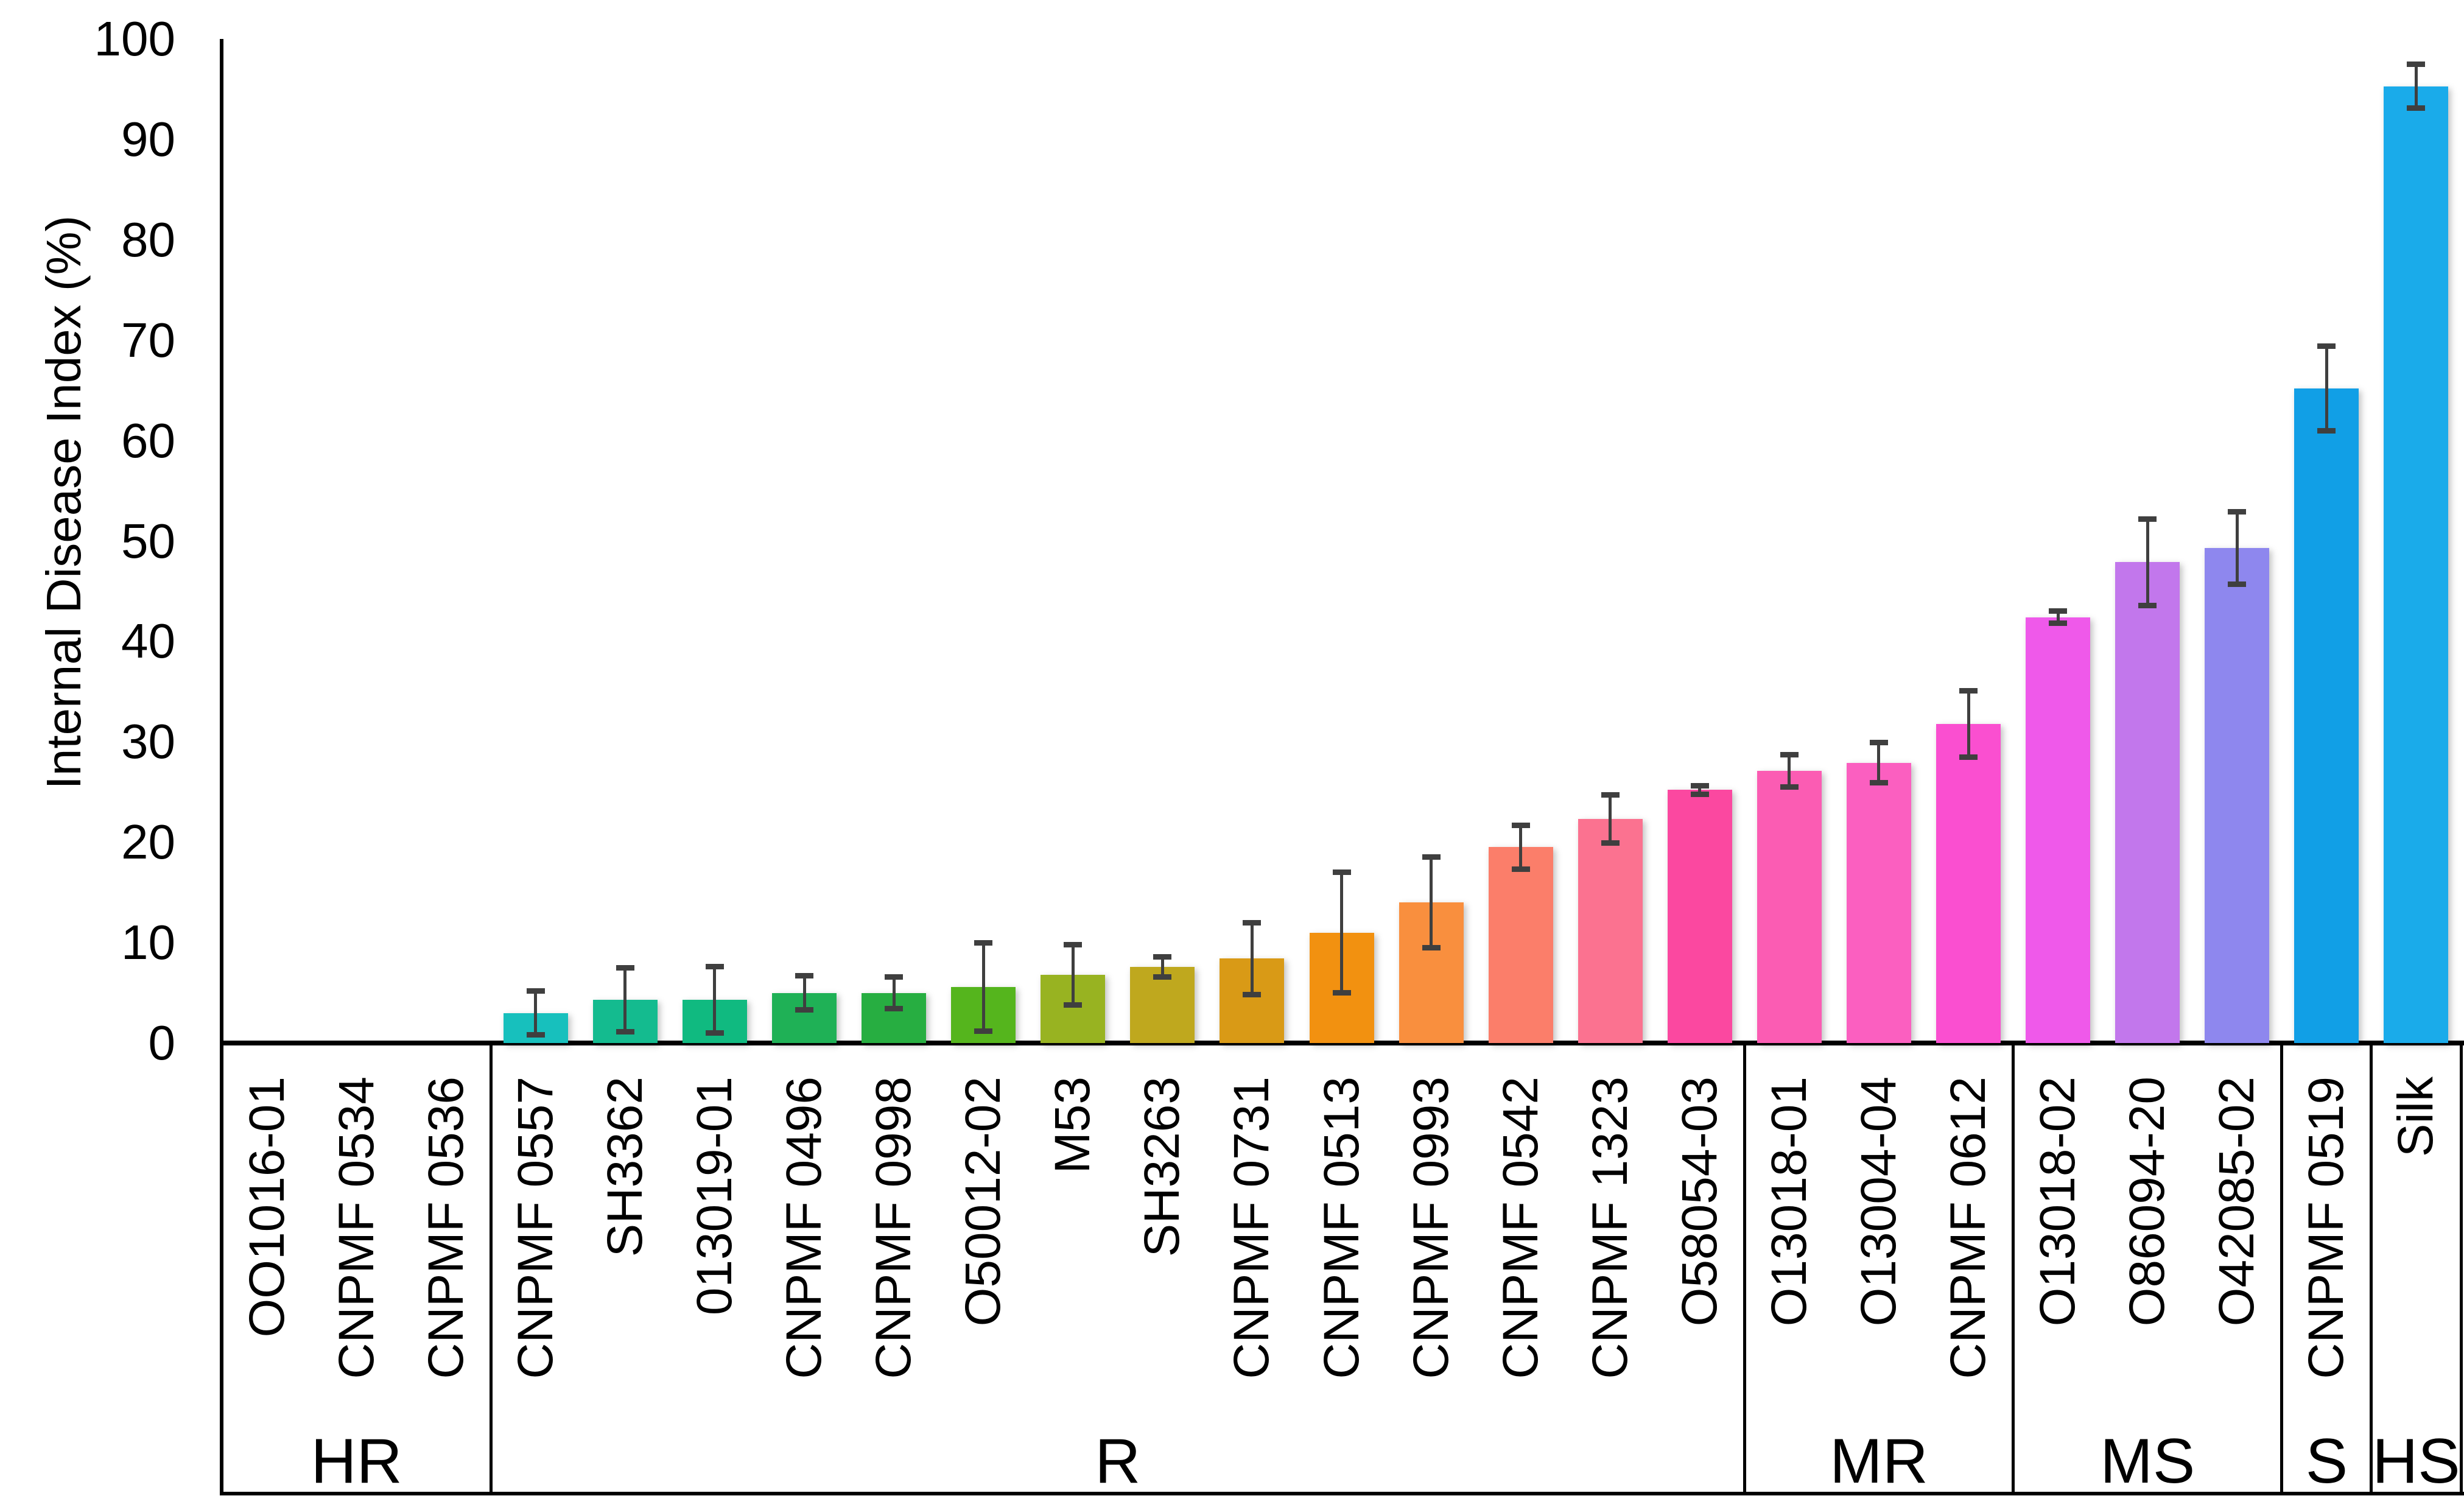 The height and width of the screenshot is (1507, 2464). Describe the element at coordinates (1342, 1043) in the screenshot. I see `x-axis-baseline` at that location.